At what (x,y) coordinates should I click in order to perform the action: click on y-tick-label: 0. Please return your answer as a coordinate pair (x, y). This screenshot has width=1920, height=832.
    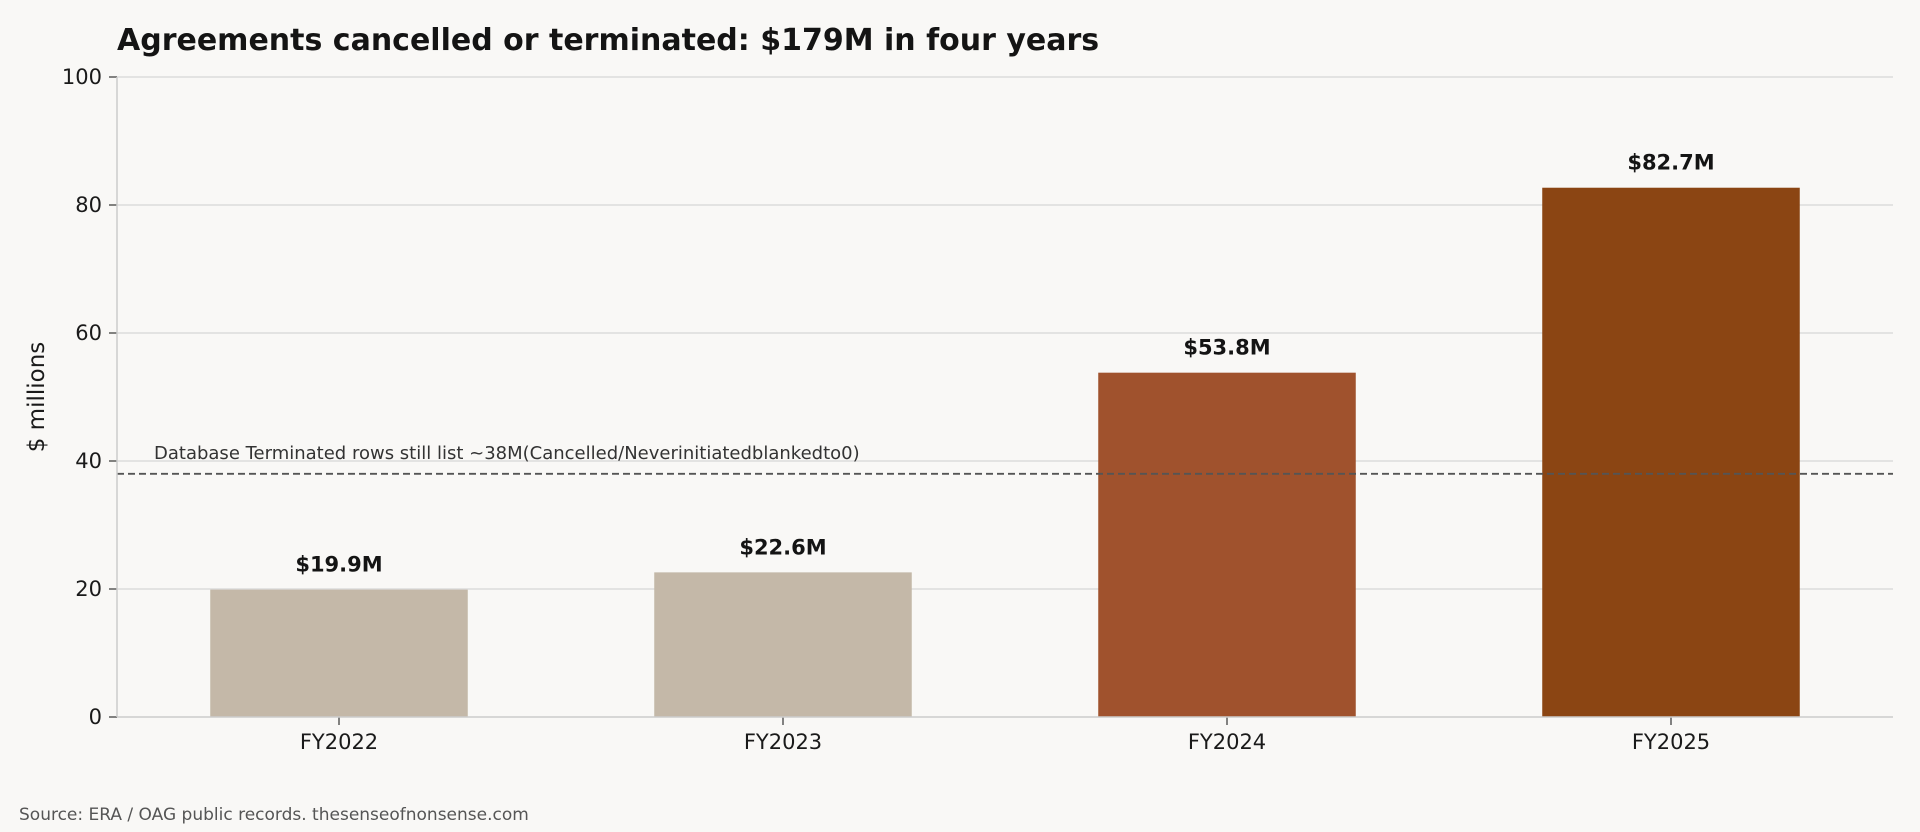
    Looking at the image, I should click on (95, 717).